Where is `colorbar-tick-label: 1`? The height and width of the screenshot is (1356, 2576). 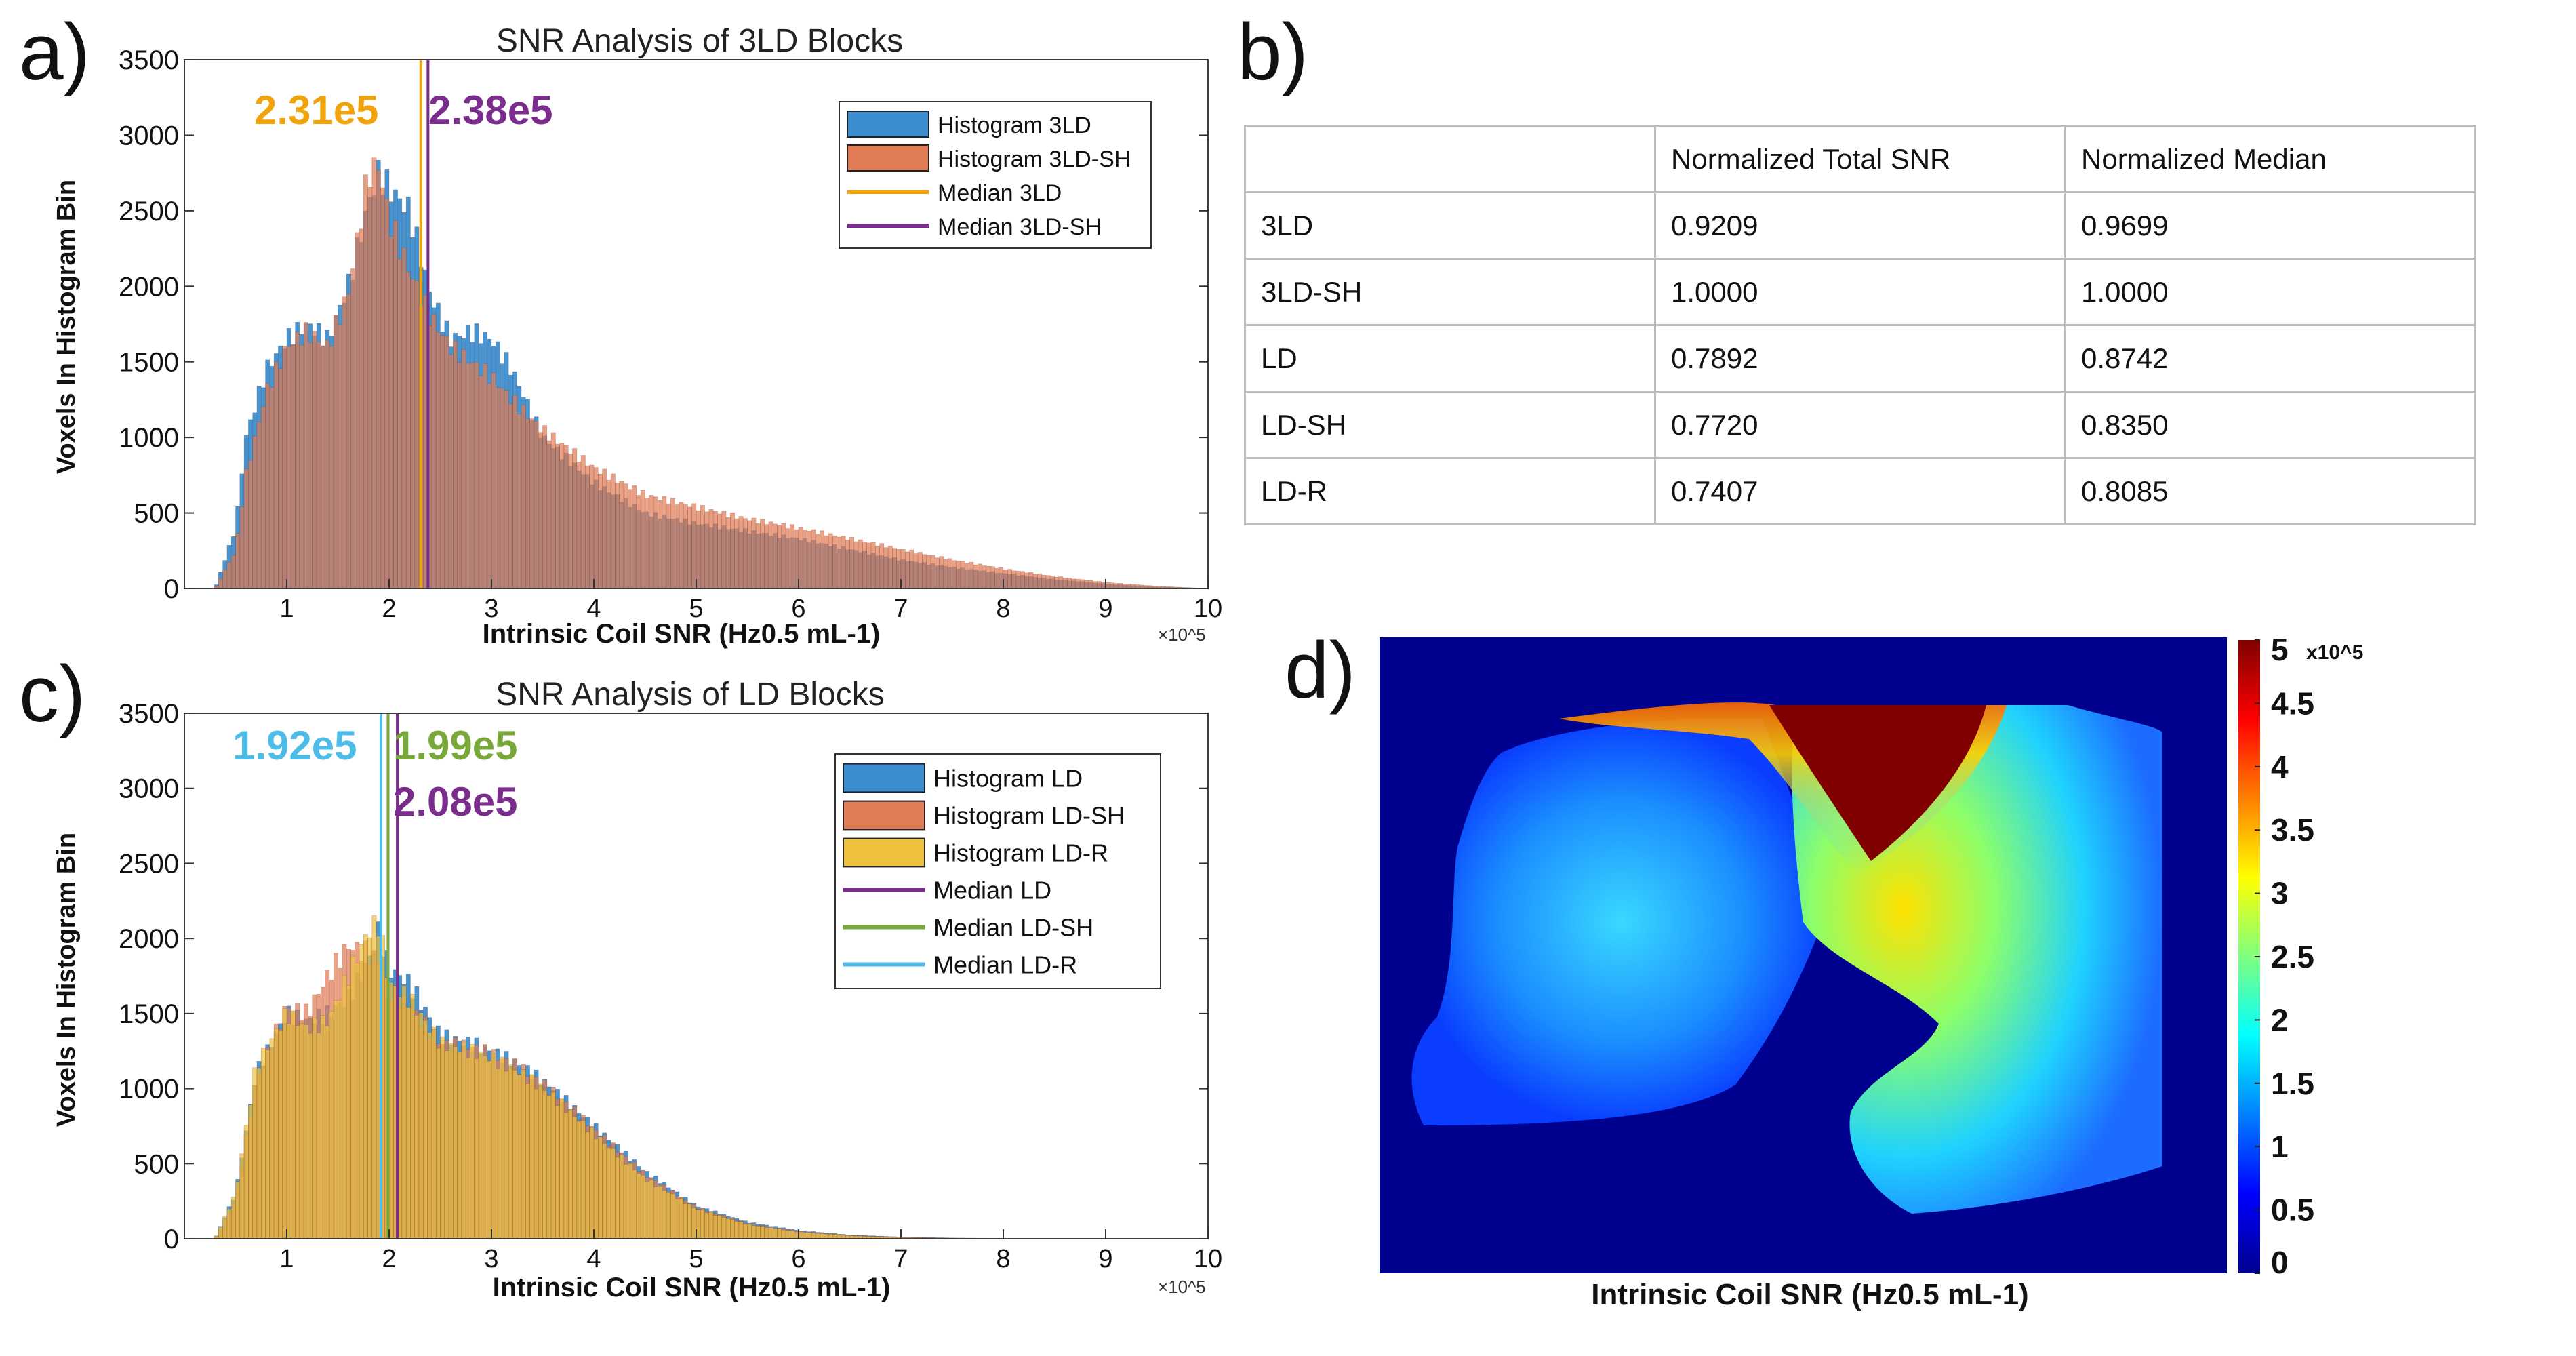
colorbar-tick-label: 1 is located at coordinates (2280, 1146).